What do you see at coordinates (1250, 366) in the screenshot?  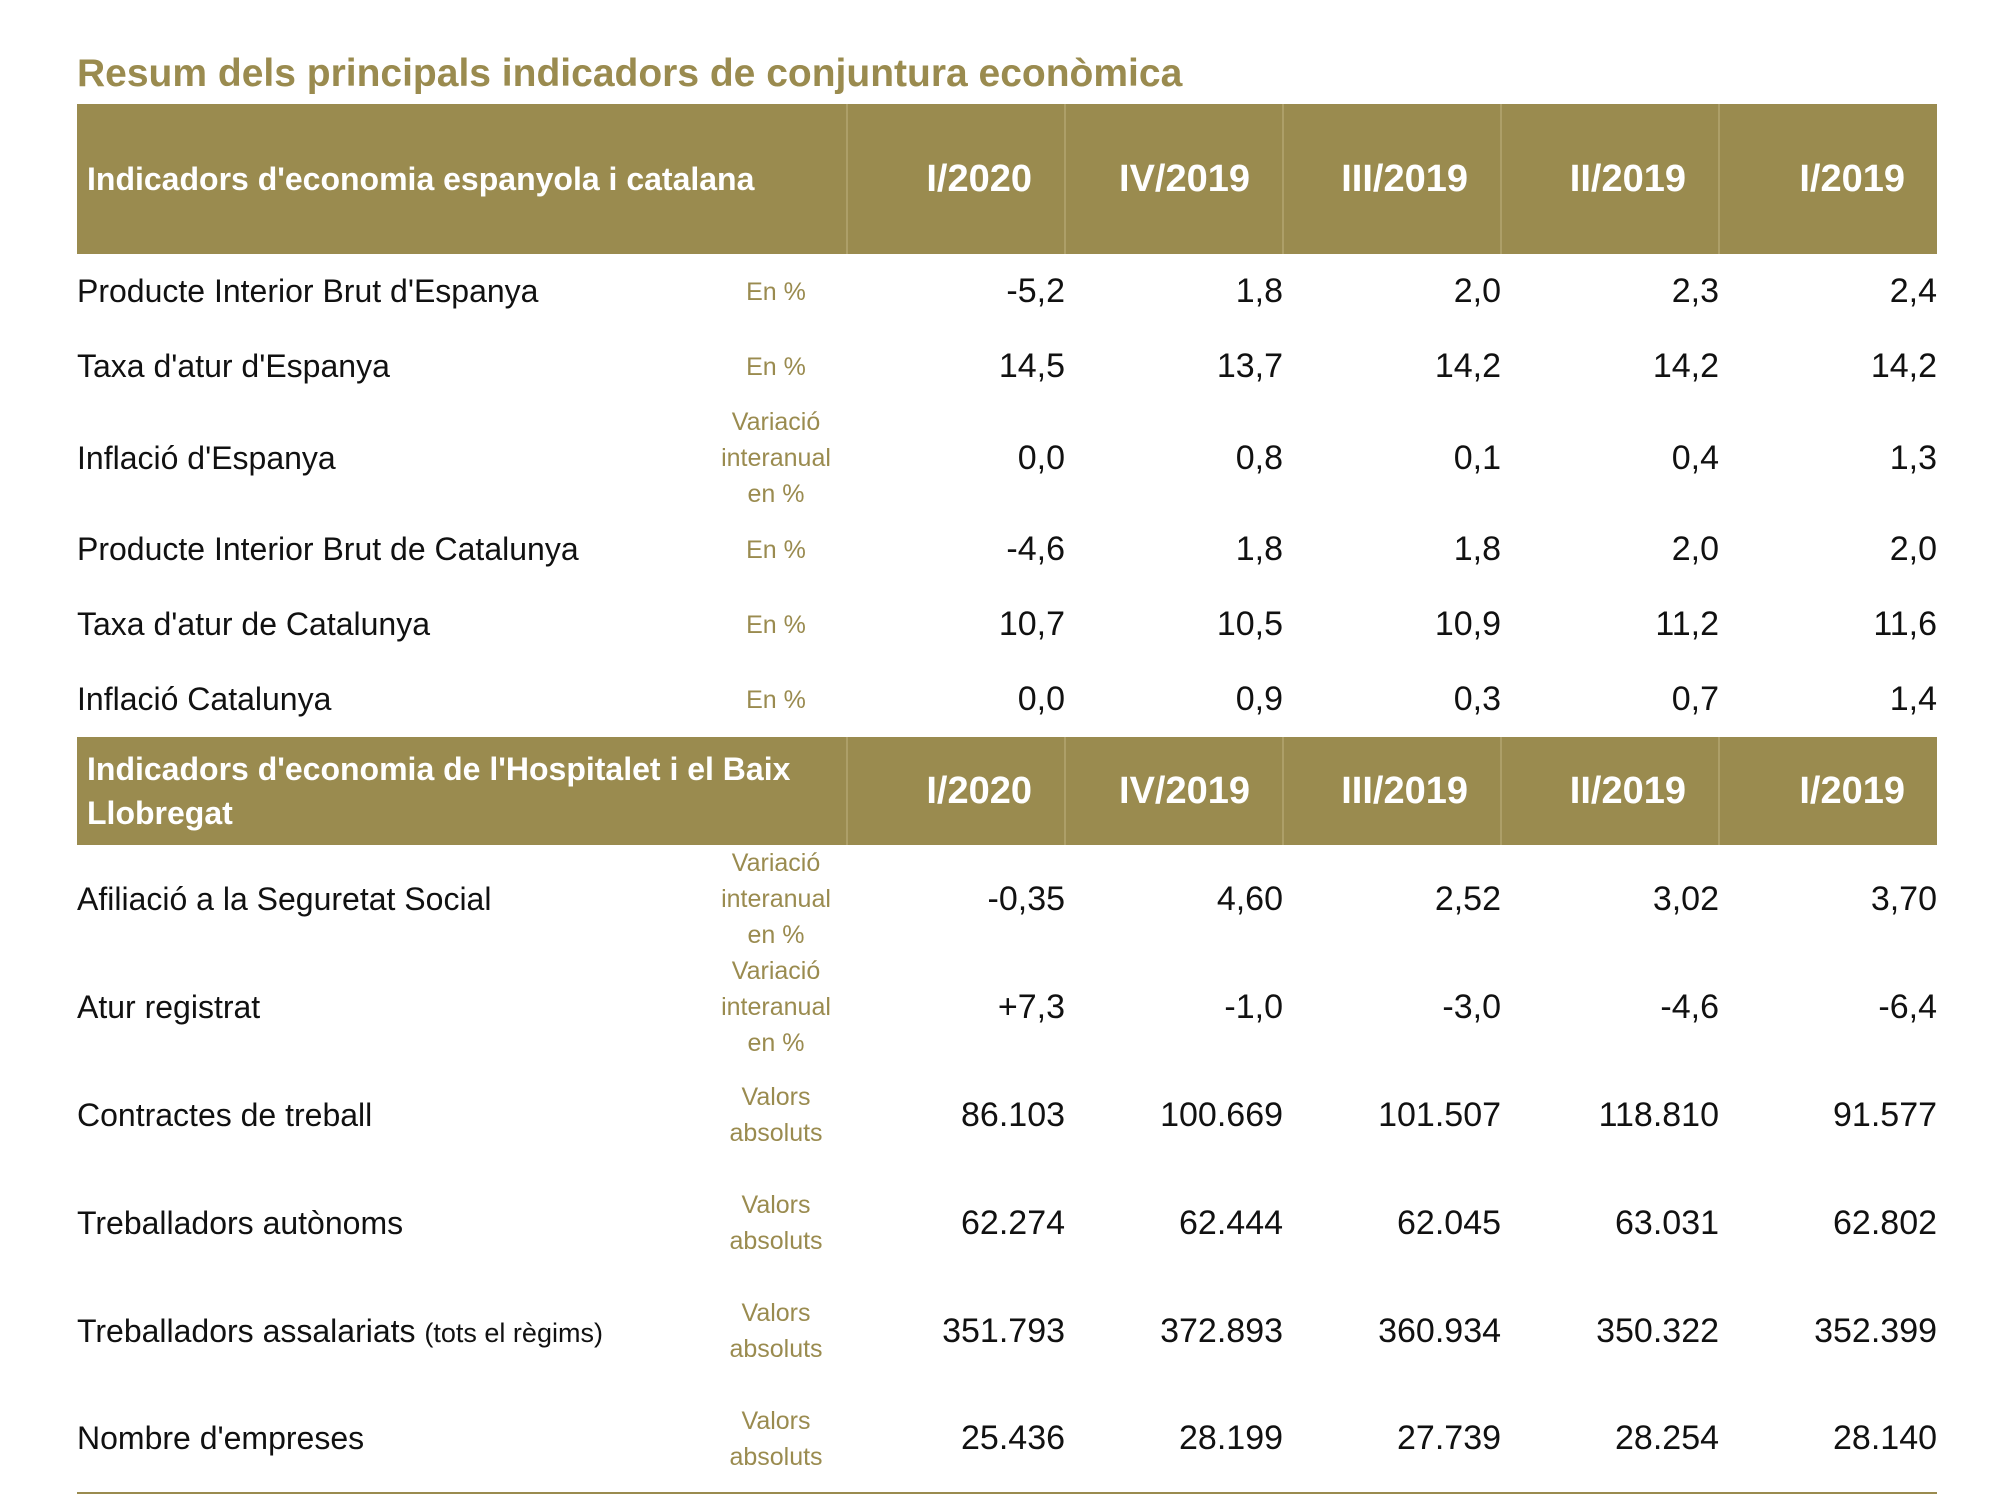 I see `value-cell: 13,7` at bounding box center [1250, 366].